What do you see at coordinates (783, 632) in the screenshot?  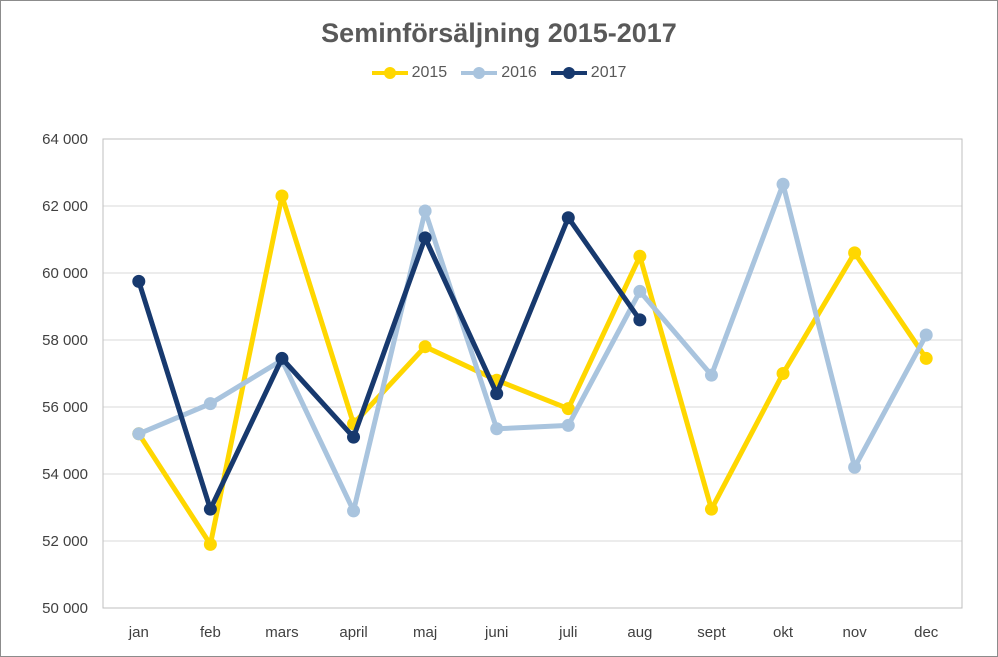 I see `x-tick-label-9: okt` at bounding box center [783, 632].